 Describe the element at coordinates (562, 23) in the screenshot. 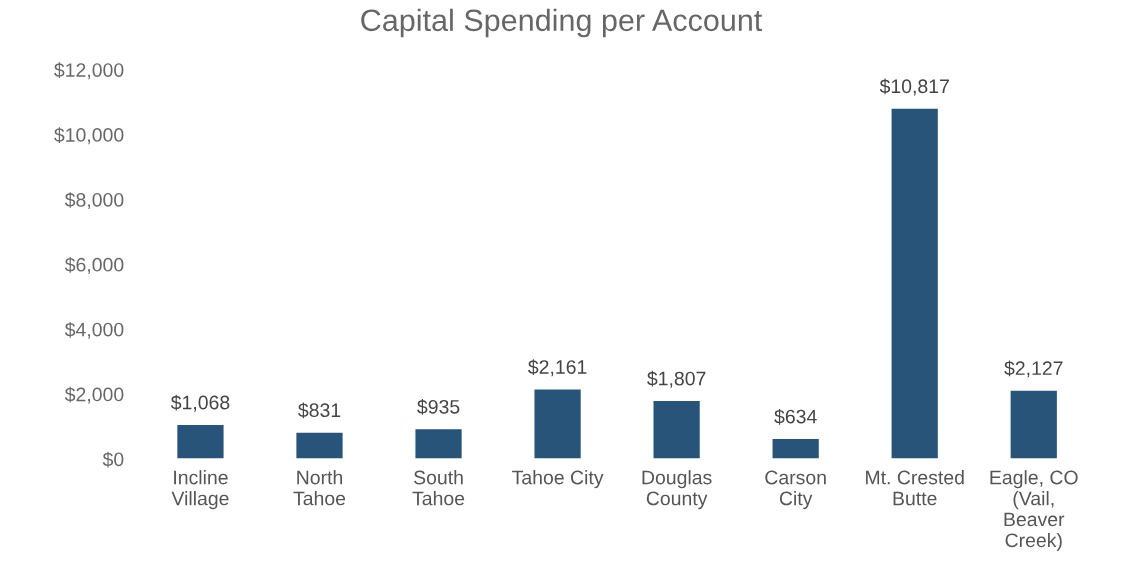

I see `chart-title: Capital Spending per Account` at that location.